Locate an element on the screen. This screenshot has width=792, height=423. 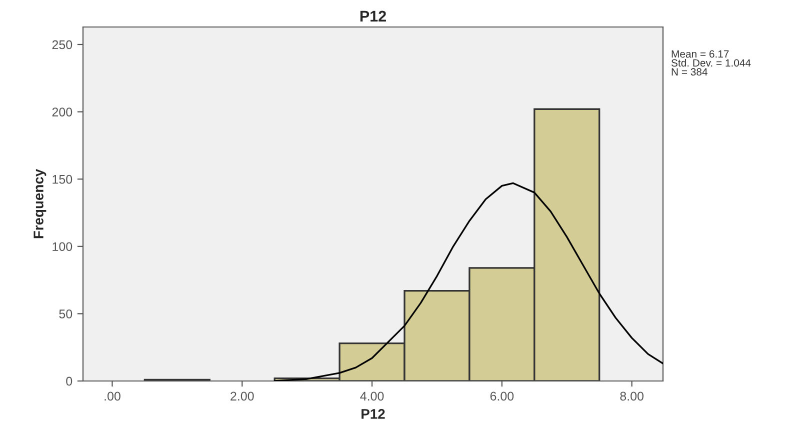
x-axis-title: P12 is located at coordinates (373, 413).